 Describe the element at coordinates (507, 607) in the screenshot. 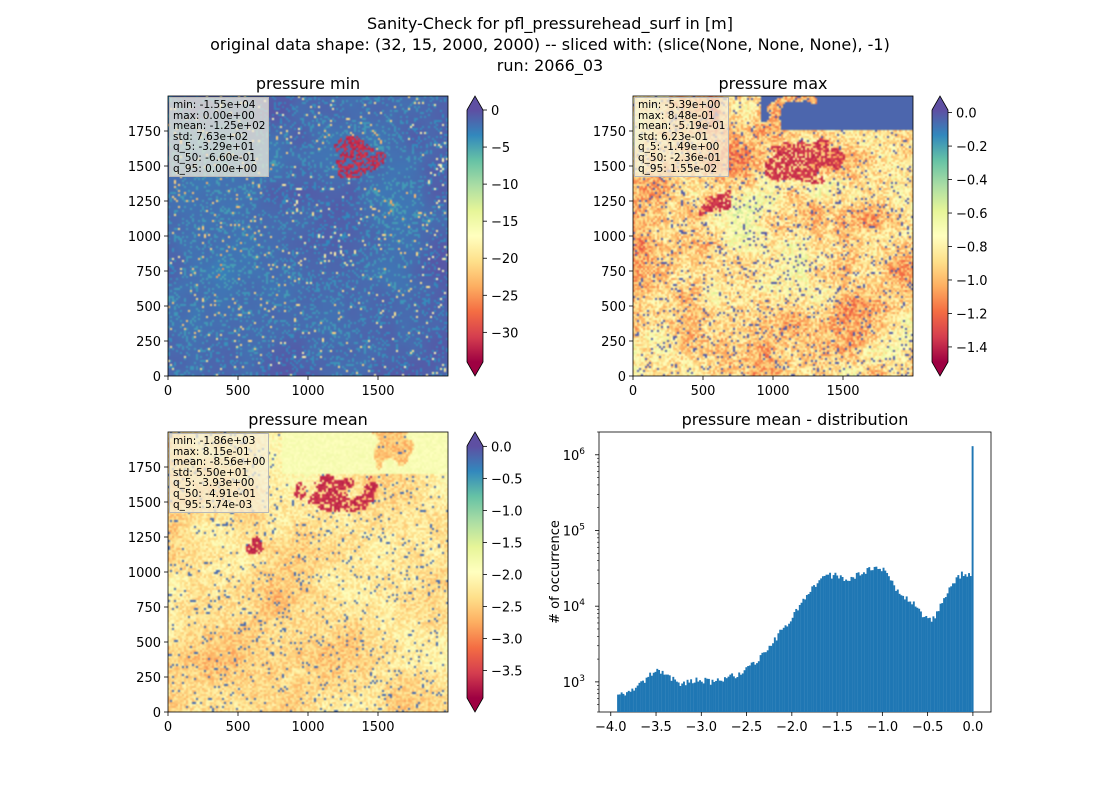

I see `colorbar-tick-label-2: −2.5` at that location.